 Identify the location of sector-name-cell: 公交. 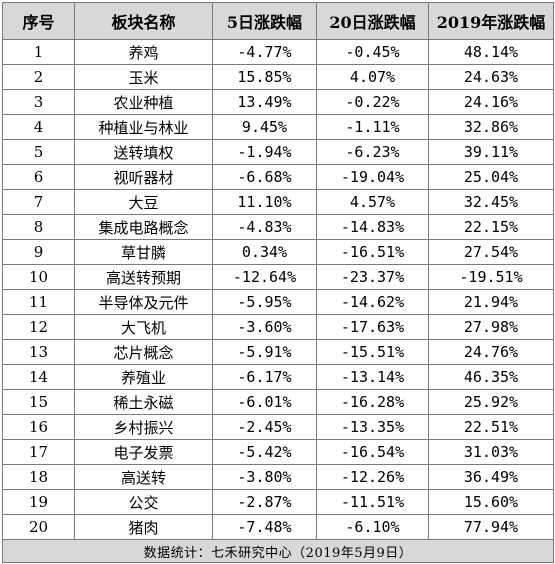
(143, 502).